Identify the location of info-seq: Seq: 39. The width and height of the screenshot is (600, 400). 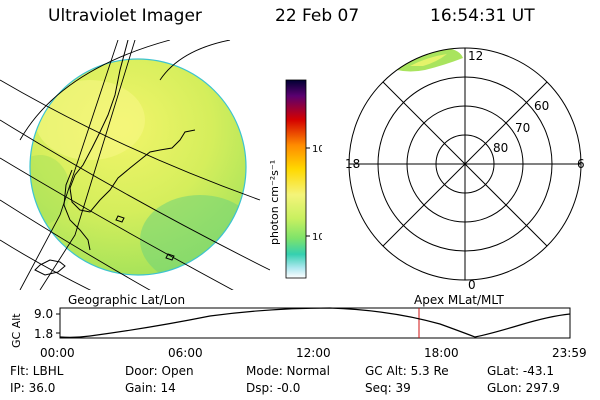
(388, 388).